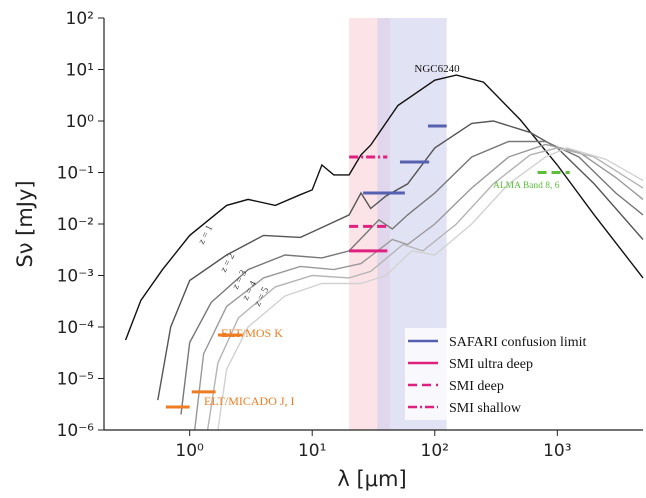 The height and width of the screenshot is (498, 646). Describe the element at coordinates (25, 223) in the screenshot. I see `y-axis-label: Sν [mJy]` at that location.